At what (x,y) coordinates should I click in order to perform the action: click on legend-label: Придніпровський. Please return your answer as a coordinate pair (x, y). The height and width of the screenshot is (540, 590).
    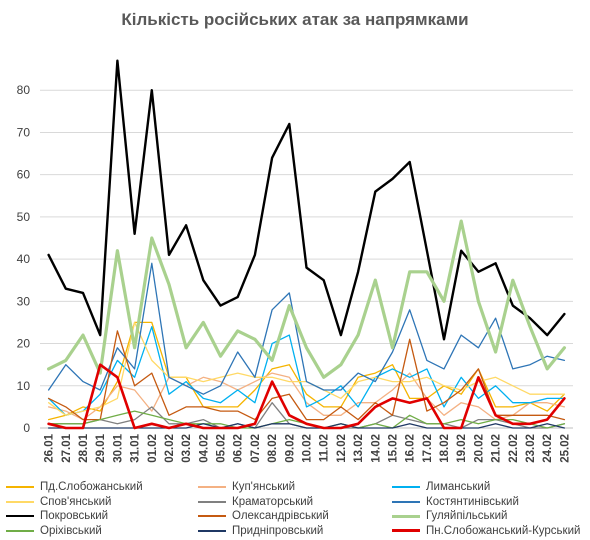
    Looking at the image, I should click on (278, 530).